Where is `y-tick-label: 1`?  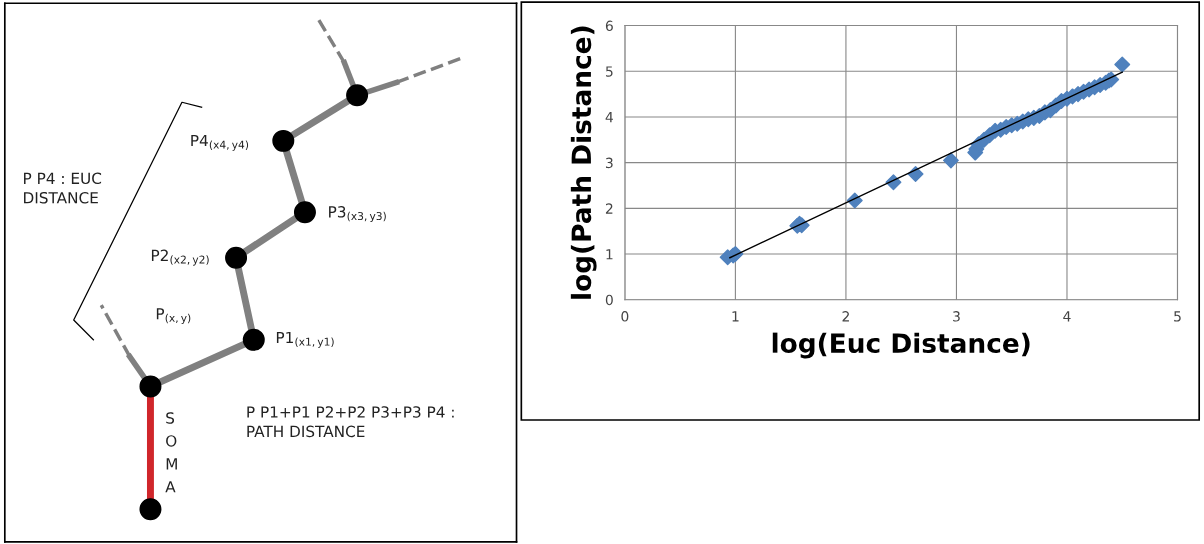 y-tick-label: 1 is located at coordinates (609, 254).